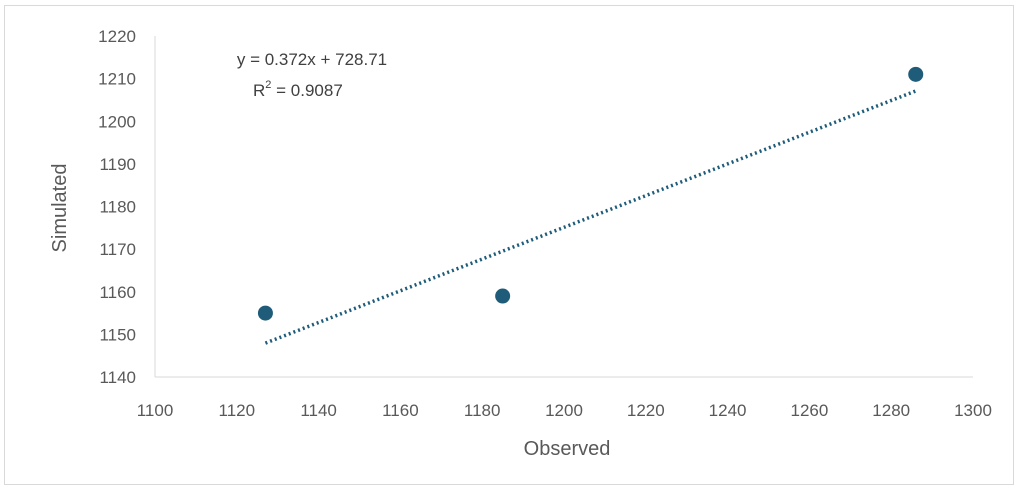 The image size is (1019, 491). What do you see at coordinates (117, 164) in the screenshot?
I see `y-tick-label: 1190` at bounding box center [117, 164].